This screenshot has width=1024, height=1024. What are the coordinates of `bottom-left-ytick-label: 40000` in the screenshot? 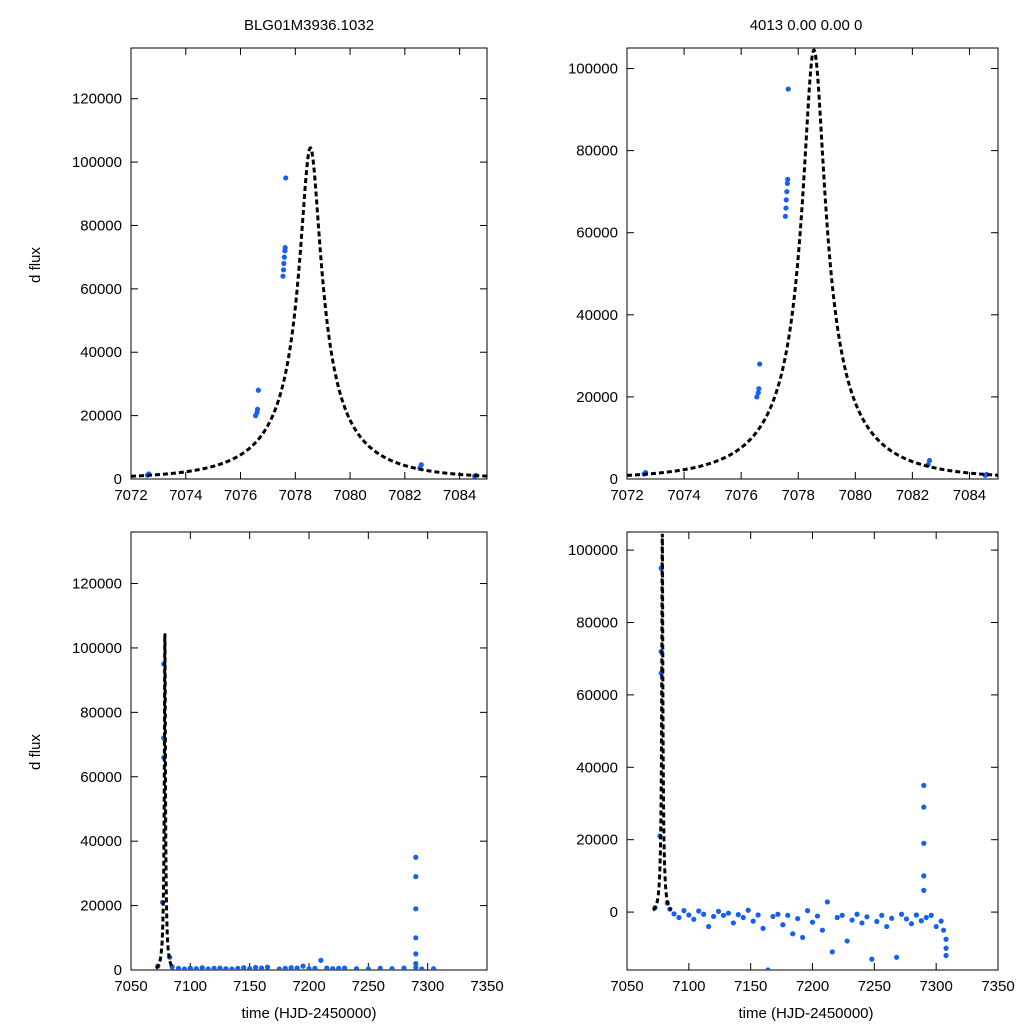 It's located at (101, 841).